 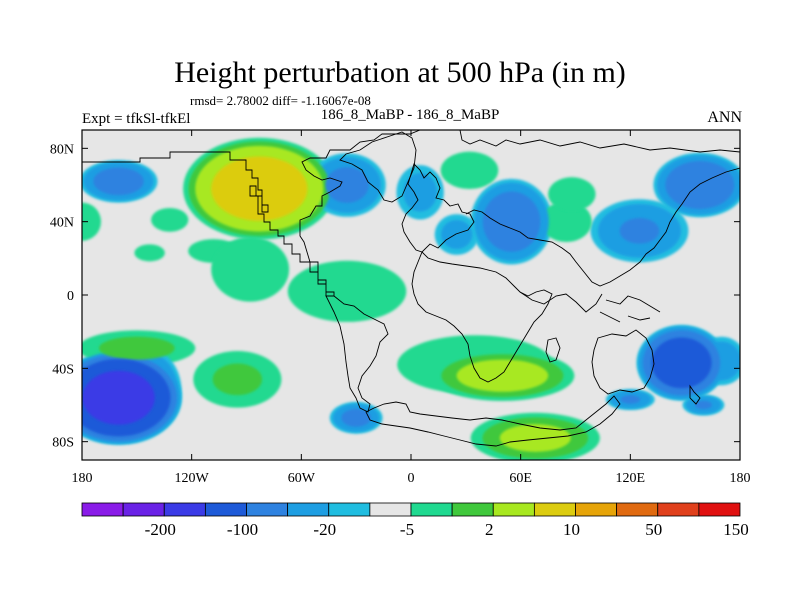 I want to click on coastline-maritime-continent, so click(x=630, y=309).